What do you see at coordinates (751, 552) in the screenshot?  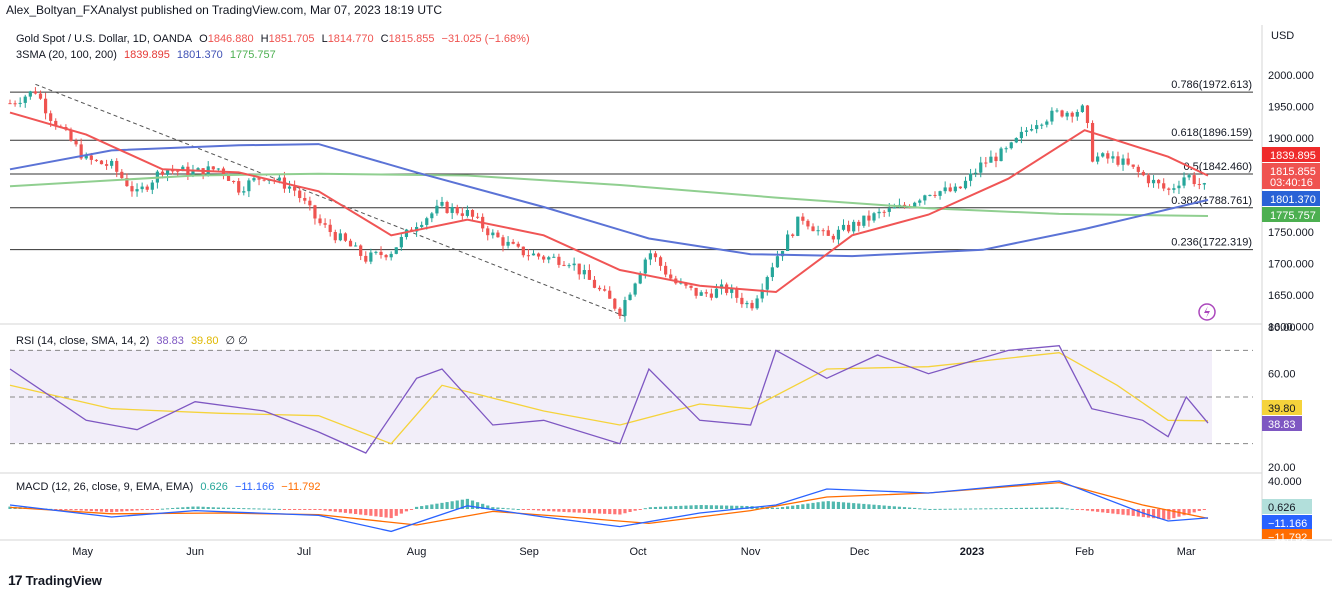 I see `x-axis-label: Nov` at bounding box center [751, 552].